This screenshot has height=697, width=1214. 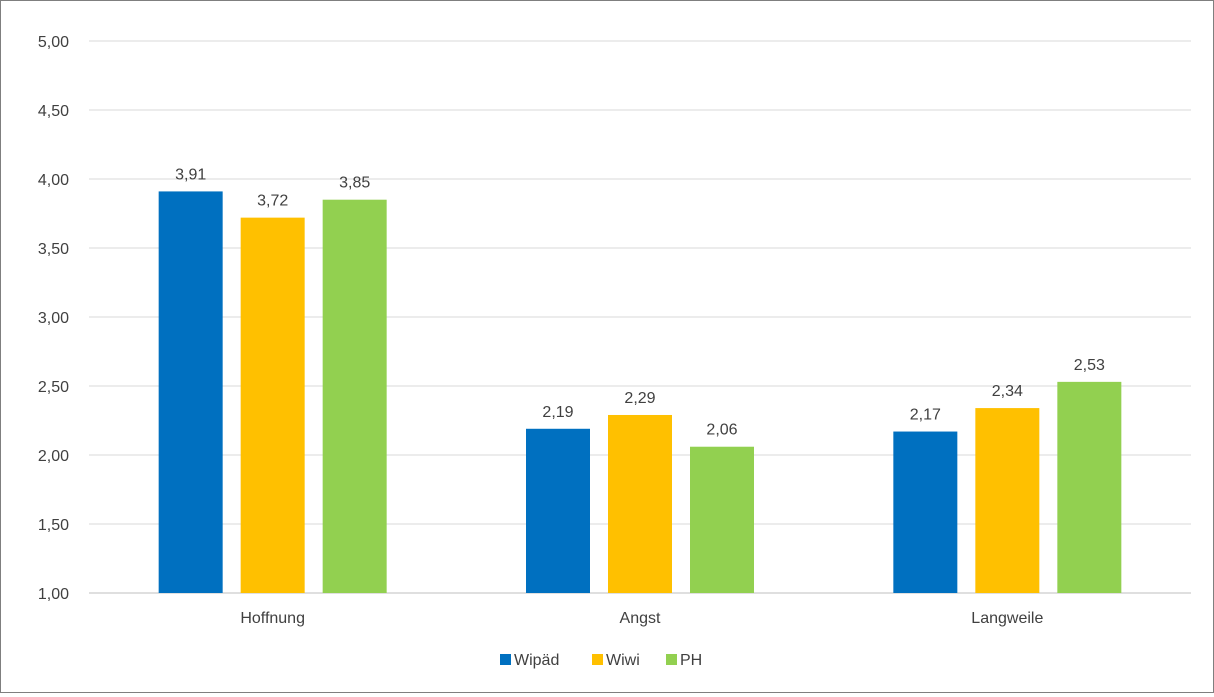 I want to click on data-label: 3,85, so click(x=354, y=183).